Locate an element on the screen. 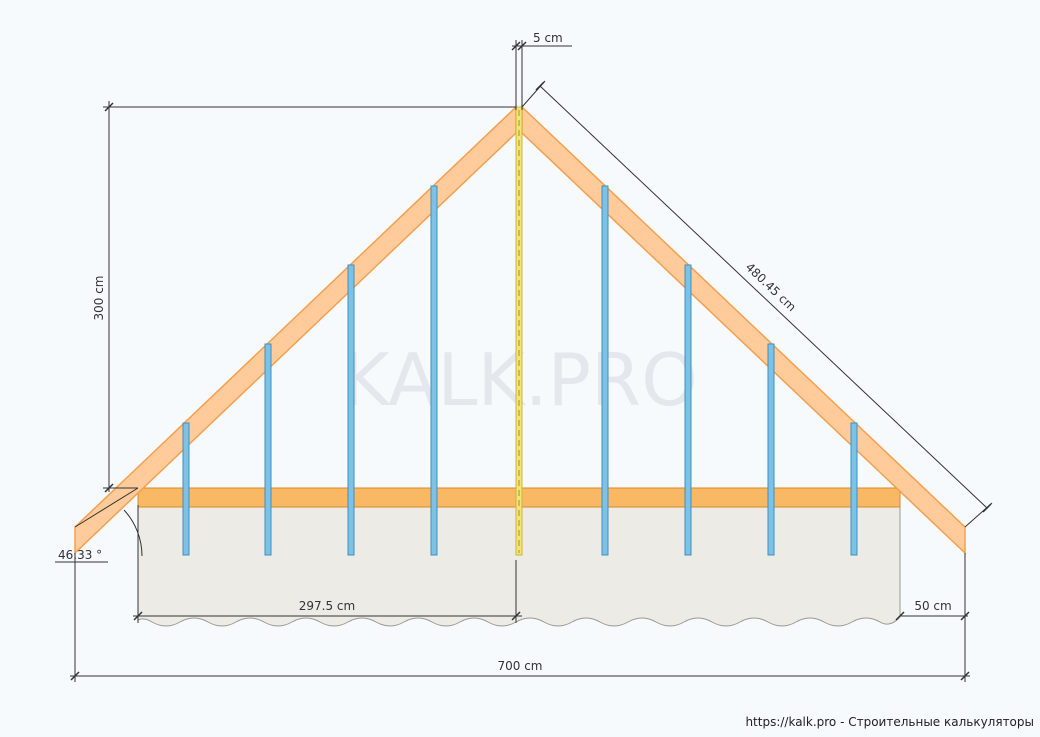 The image size is (1040, 737). studs-right is located at coordinates (729, 370).